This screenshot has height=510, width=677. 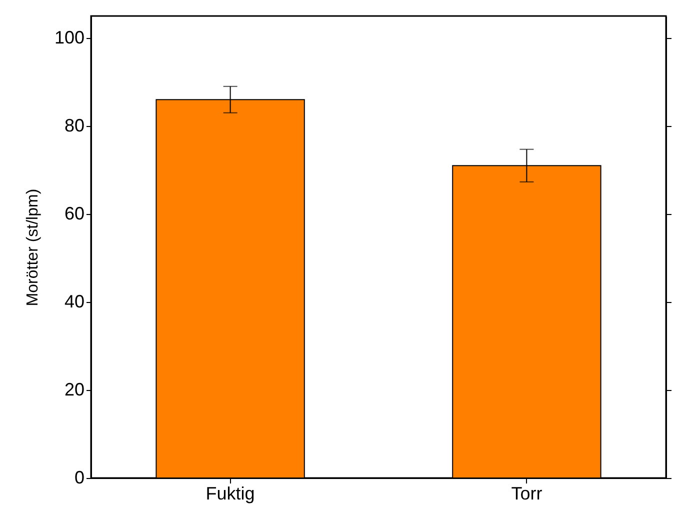 What do you see at coordinates (74, 302) in the screenshot?
I see `y-tick-label: 40` at bounding box center [74, 302].